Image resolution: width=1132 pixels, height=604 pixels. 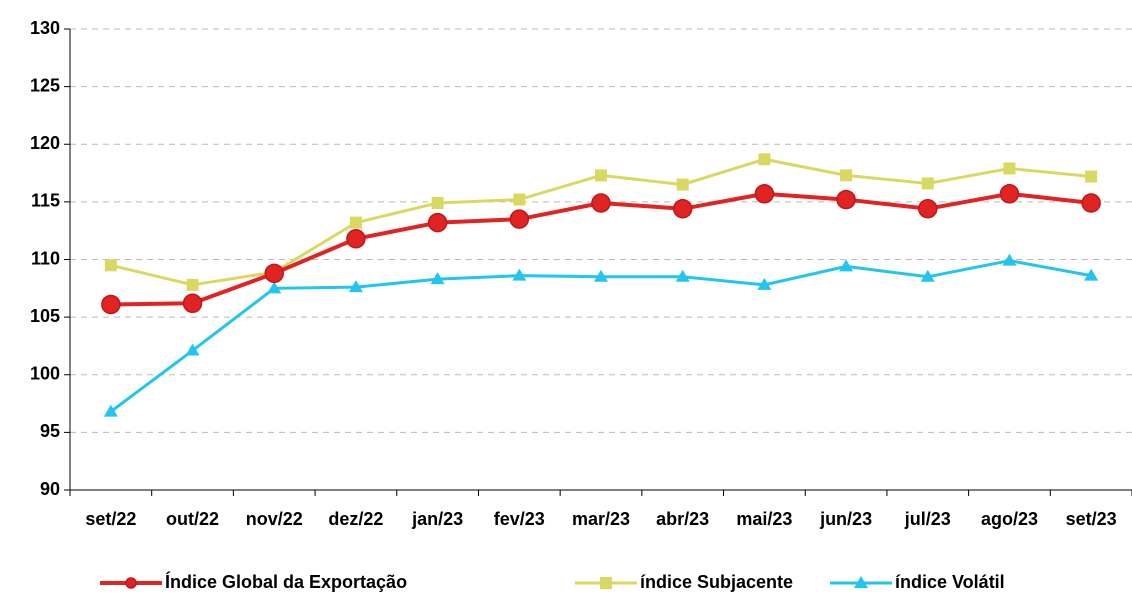 I want to click on x-tick-label: out/22, so click(x=192, y=519).